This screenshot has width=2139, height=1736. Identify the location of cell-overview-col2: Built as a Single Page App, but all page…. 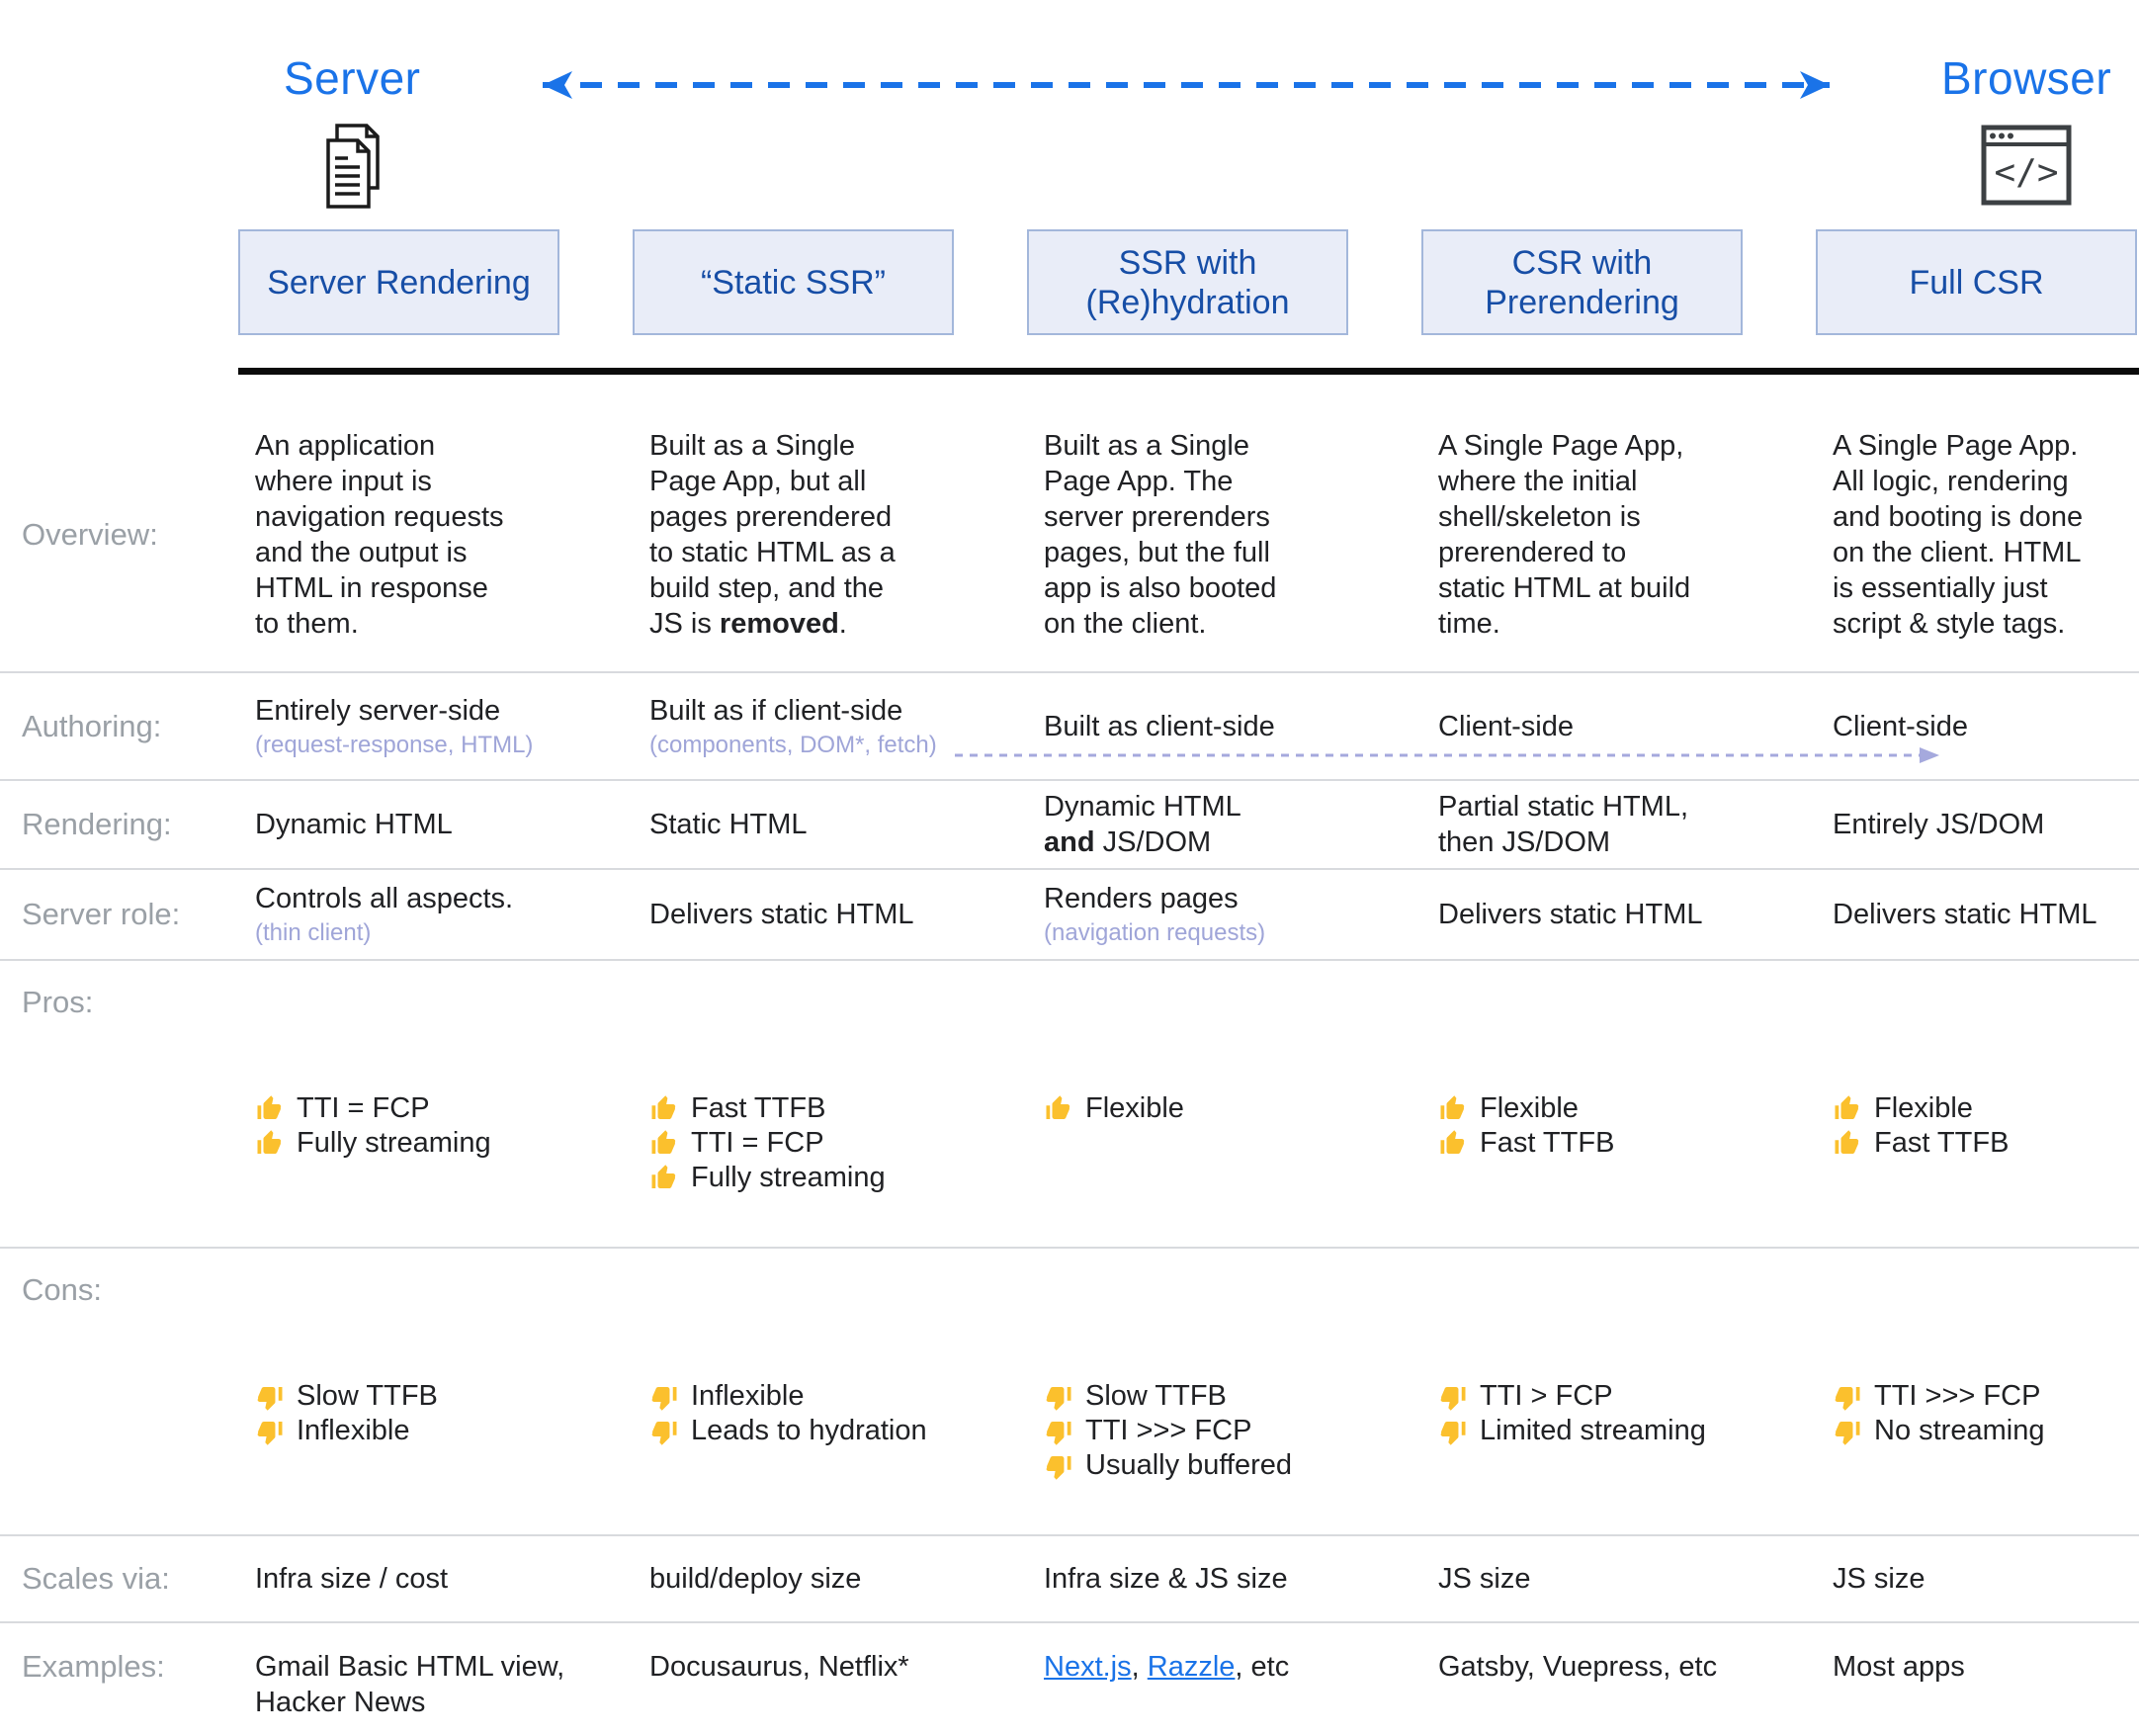
(772, 535).